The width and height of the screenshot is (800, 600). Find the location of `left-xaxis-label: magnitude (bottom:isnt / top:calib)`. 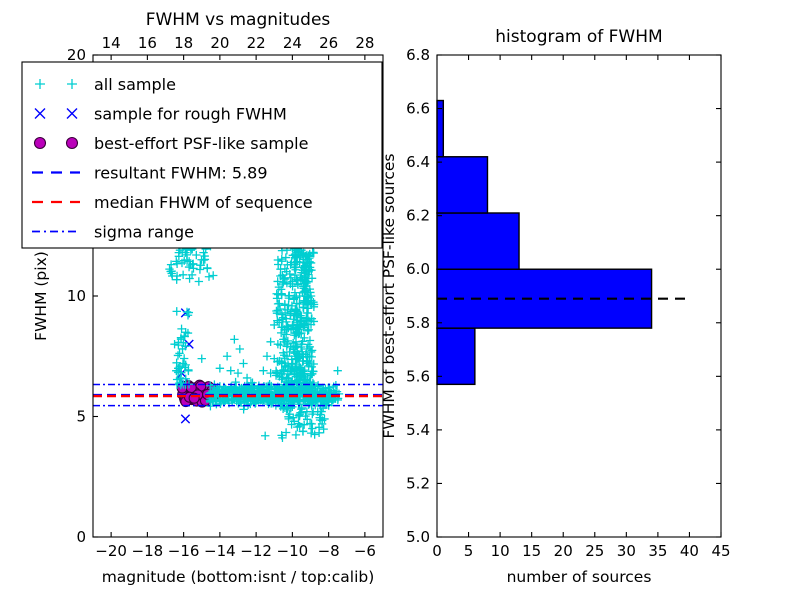

left-xaxis-label: magnitude (bottom:isnt / top:calib) is located at coordinates (238, 577).